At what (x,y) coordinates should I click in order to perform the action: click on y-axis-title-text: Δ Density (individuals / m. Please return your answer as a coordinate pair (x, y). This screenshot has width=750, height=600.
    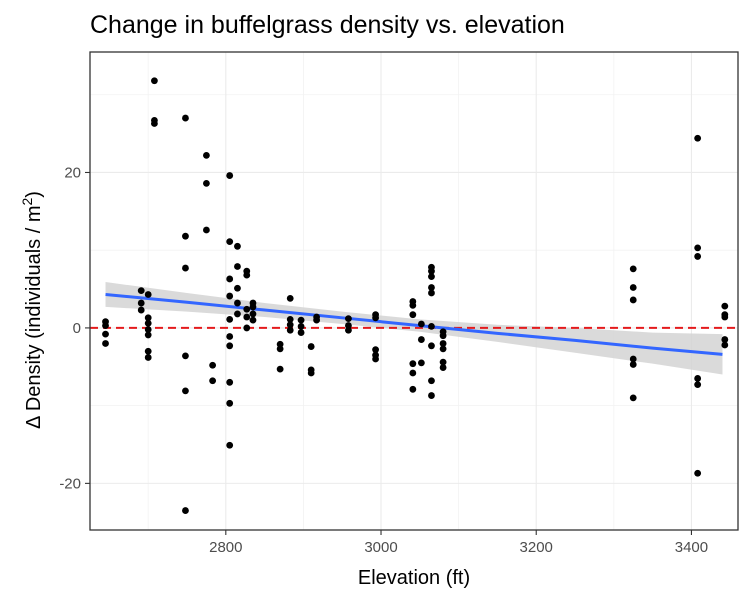
    Looking at the image, I should click on (34, 317).